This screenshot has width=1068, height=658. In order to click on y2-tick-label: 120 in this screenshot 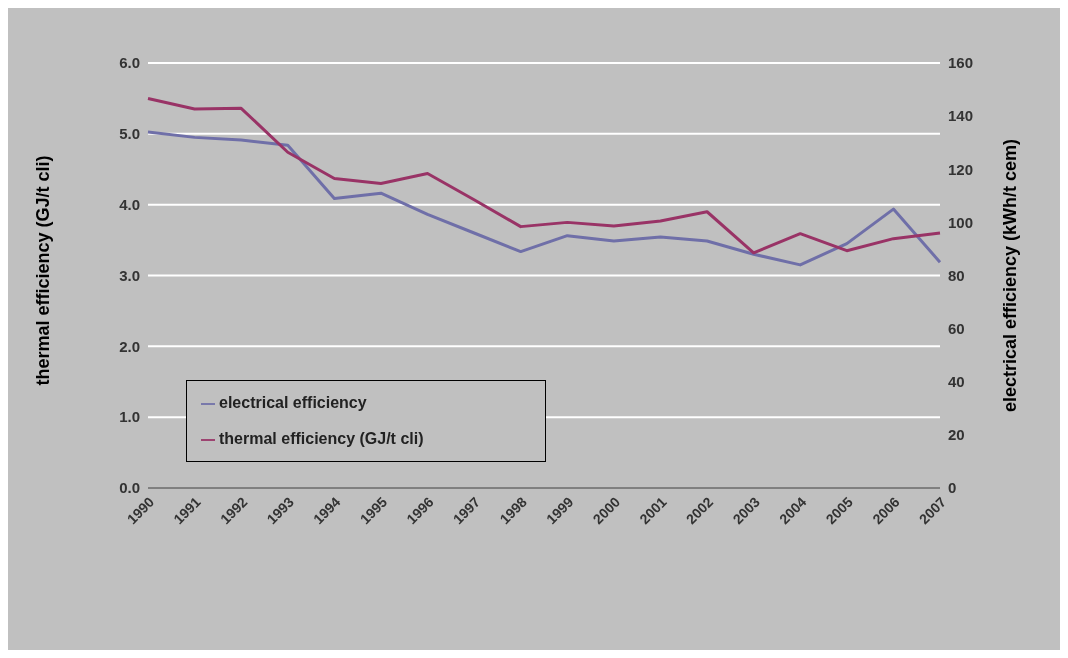, I will do `click(961, 169)`.